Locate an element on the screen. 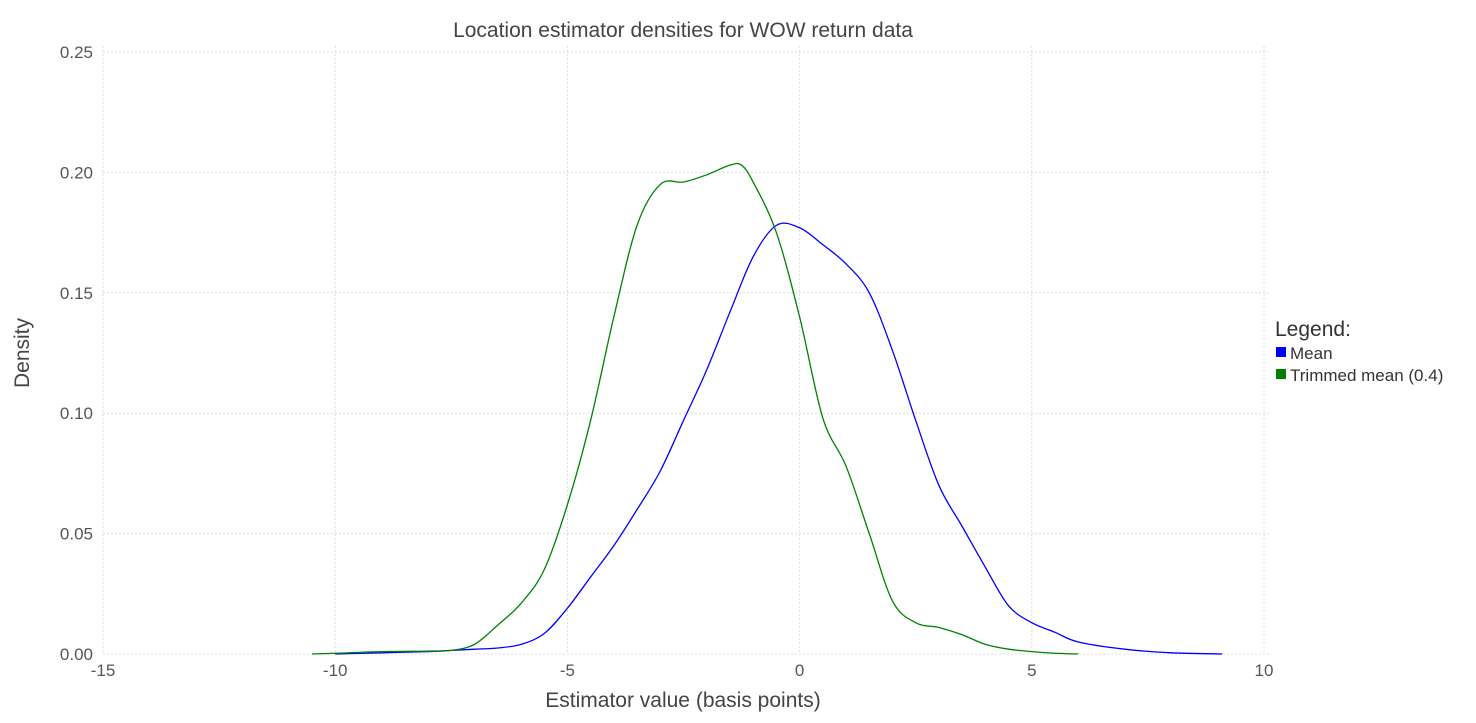 The image size is (1476, 723). x-axis-title: Estimator value (basis points) is located at coordinates (682, 700).